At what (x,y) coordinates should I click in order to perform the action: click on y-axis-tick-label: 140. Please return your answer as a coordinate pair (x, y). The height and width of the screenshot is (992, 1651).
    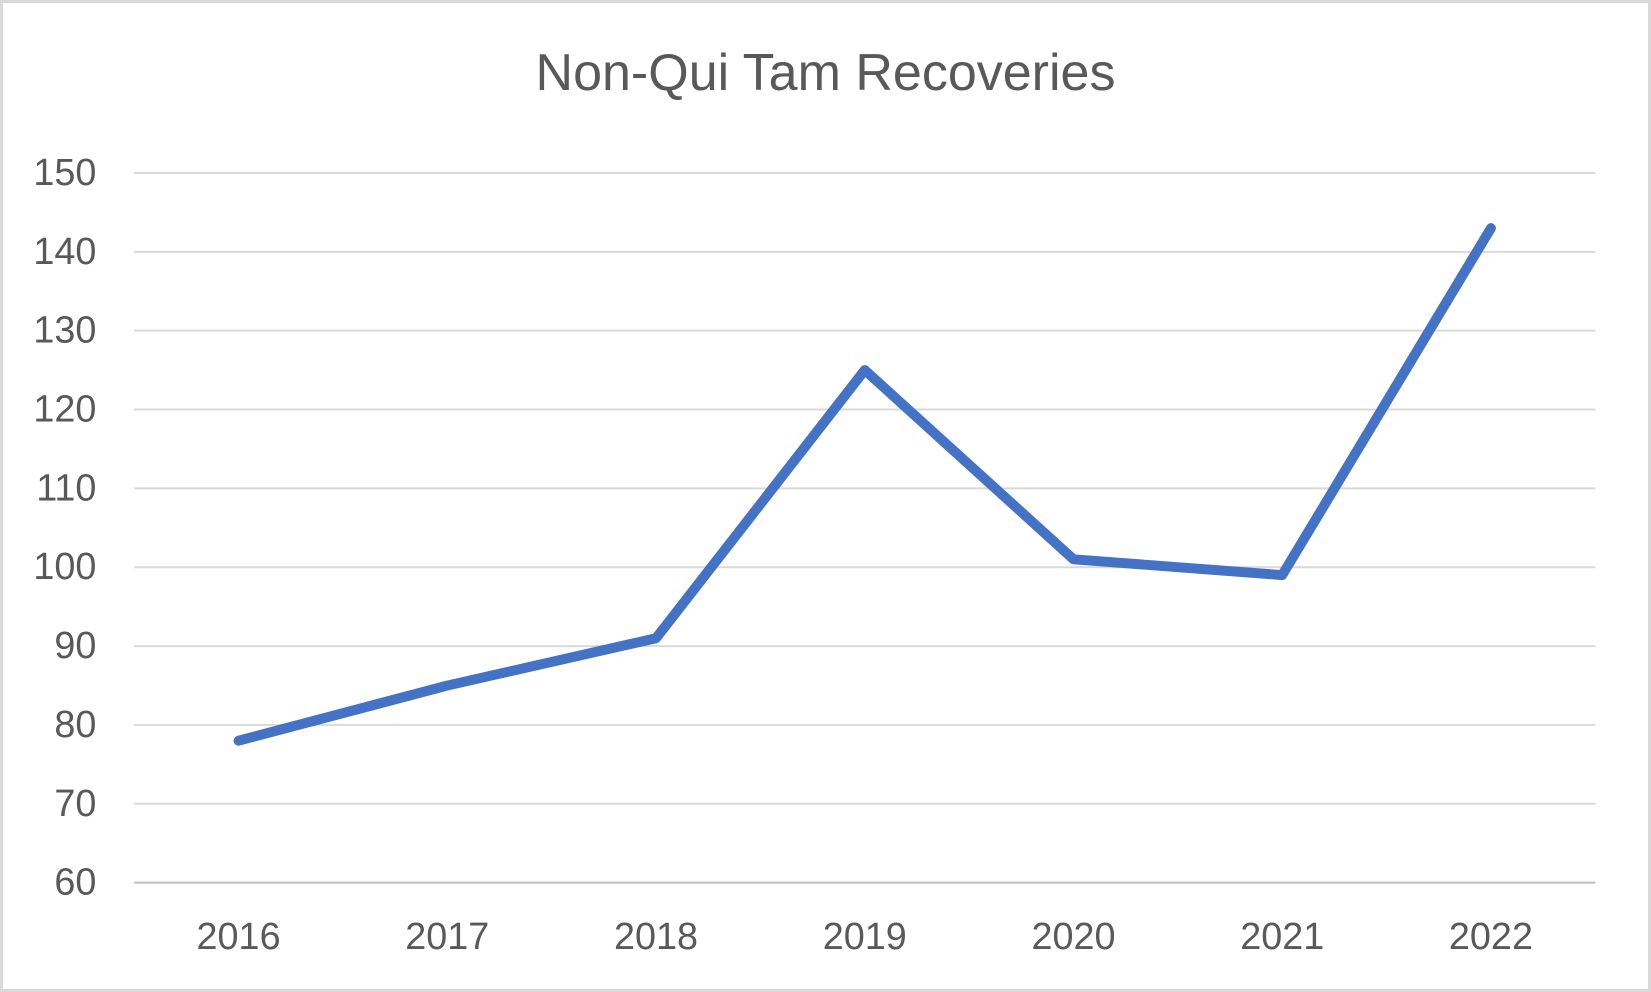
    Looking at the image, I should click on (64, 252).